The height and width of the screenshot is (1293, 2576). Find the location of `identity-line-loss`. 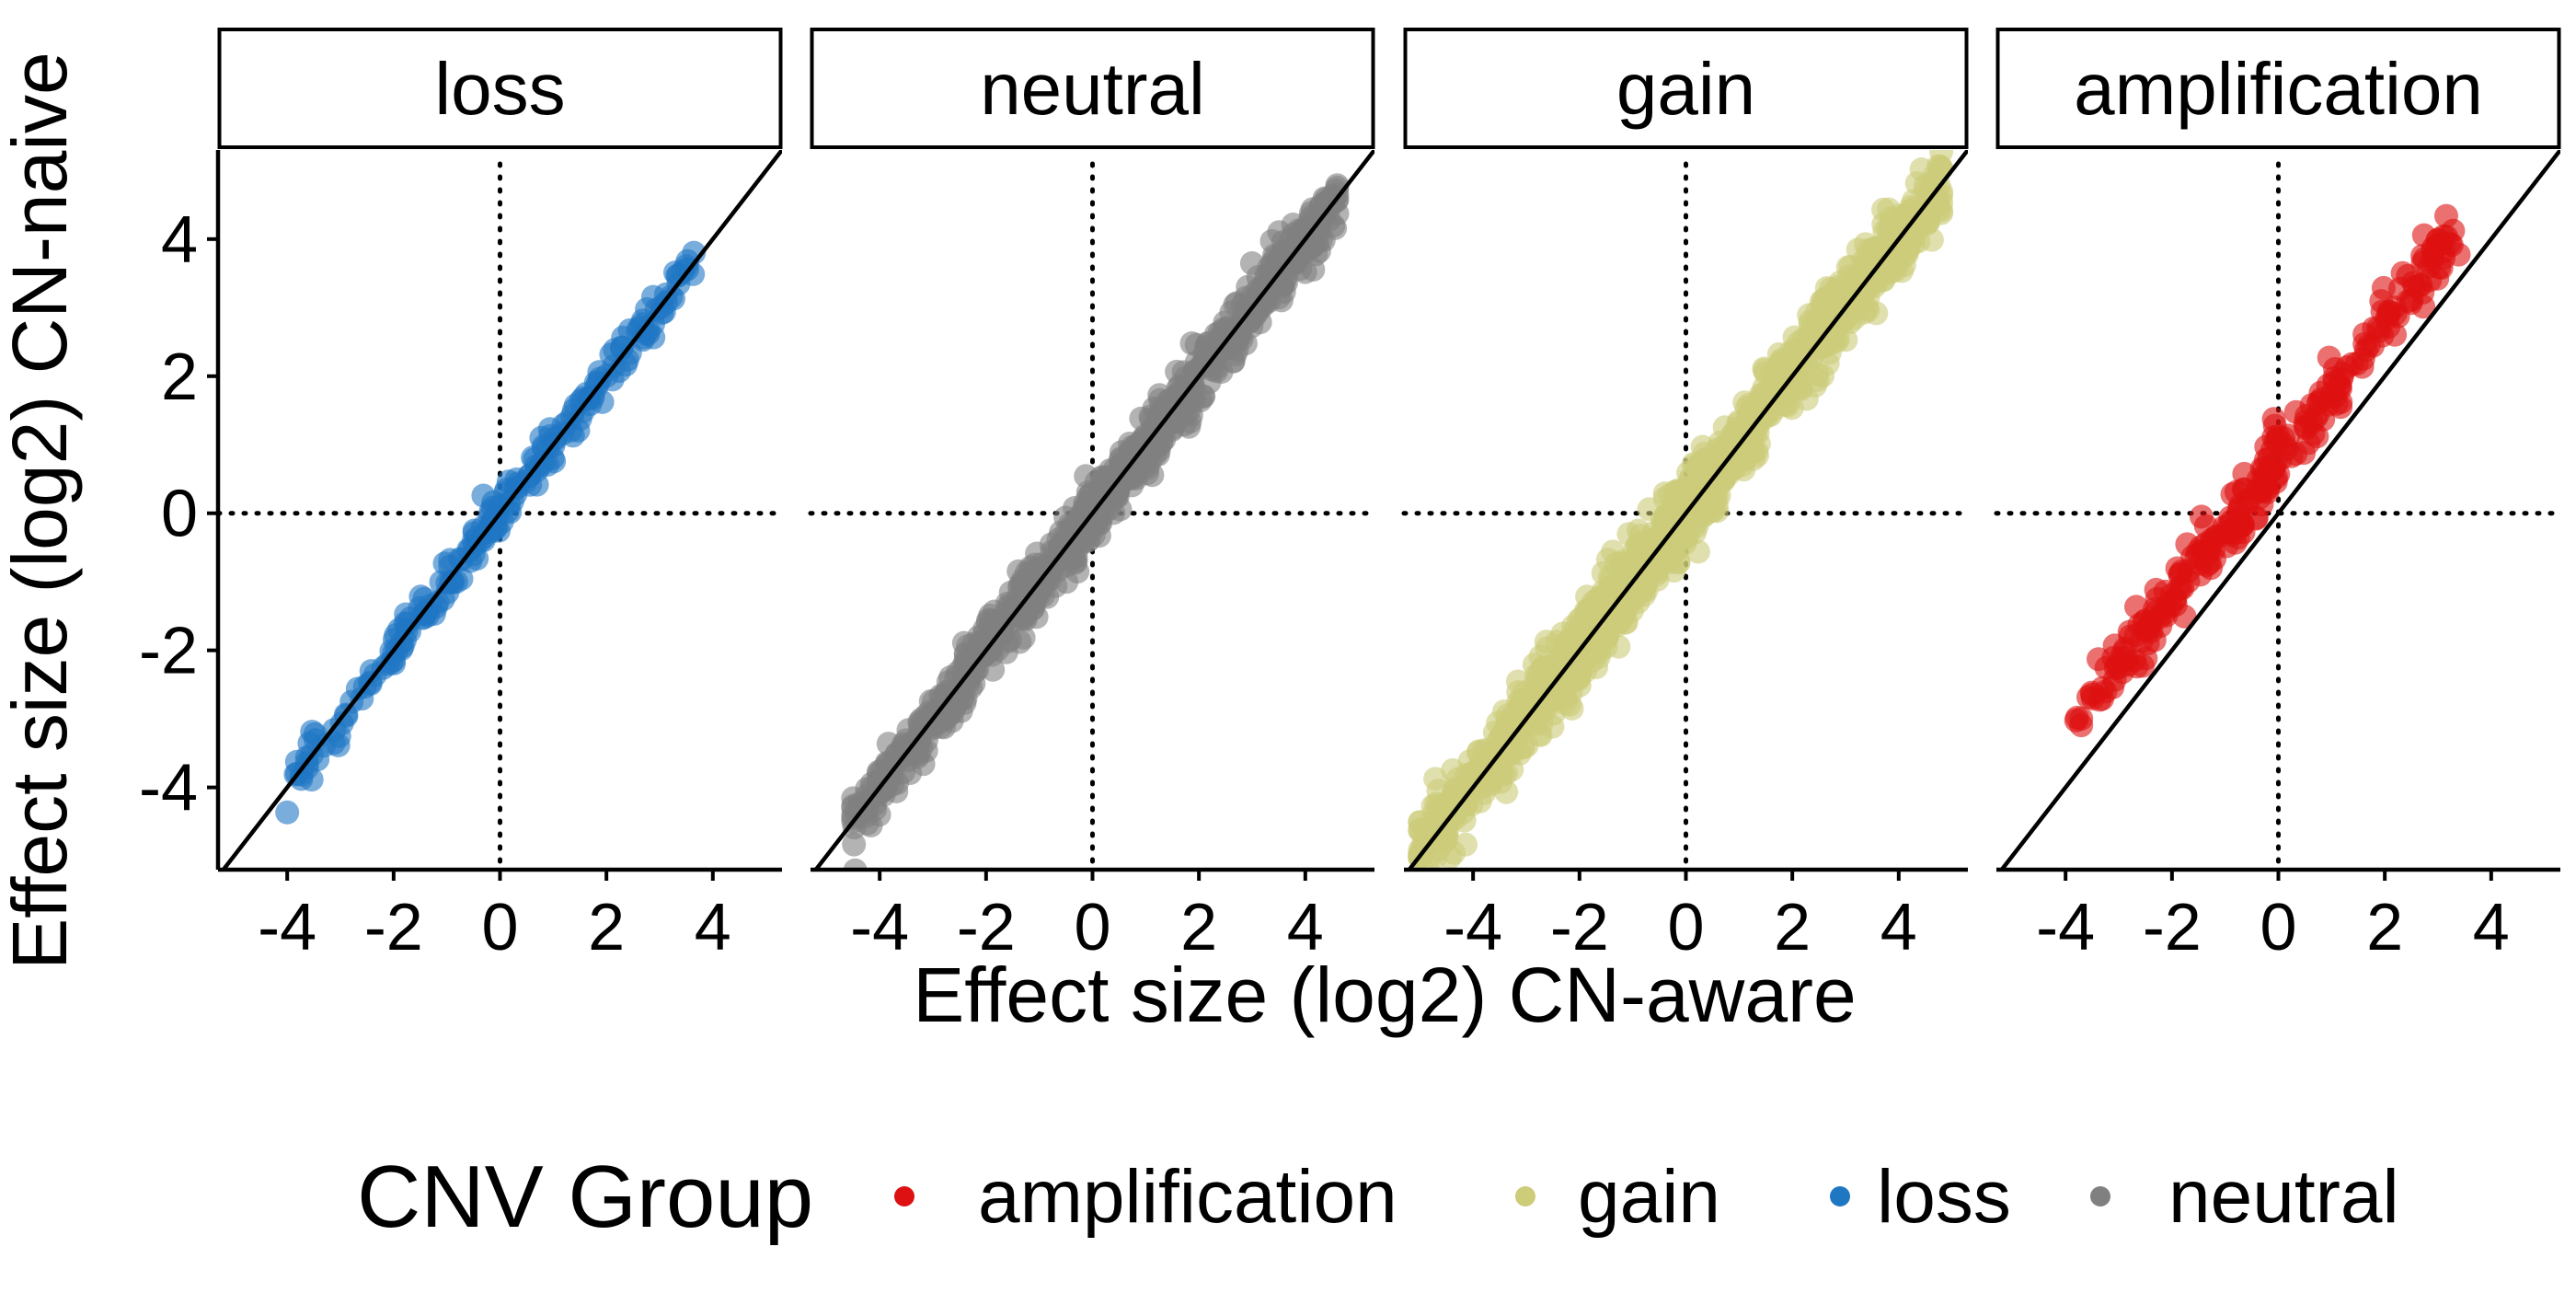

identity-line-loss is located at coordinates (501, 510).